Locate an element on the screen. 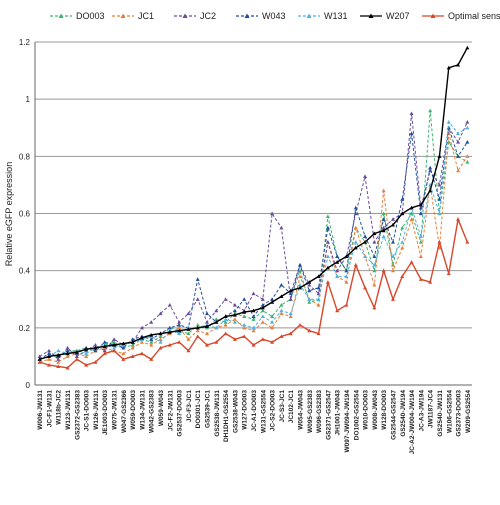  x-tick-label: GS2540-JW131 is located at coordinates (440, 413).